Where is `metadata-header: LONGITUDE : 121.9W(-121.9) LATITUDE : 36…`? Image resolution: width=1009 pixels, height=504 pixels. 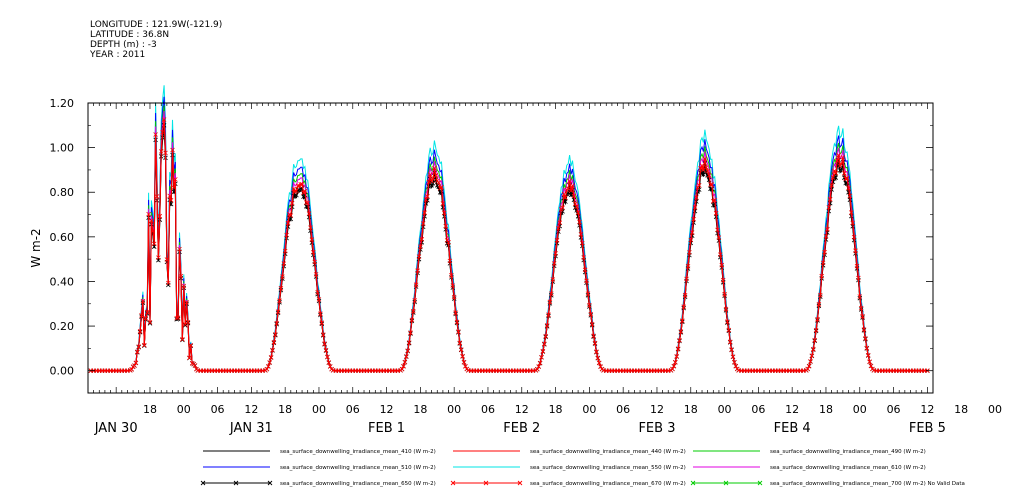 metadata-header: LONGITUDE : 121.9W(-121.9) LATITUDE : 36… is located at coordinates (156, 40).